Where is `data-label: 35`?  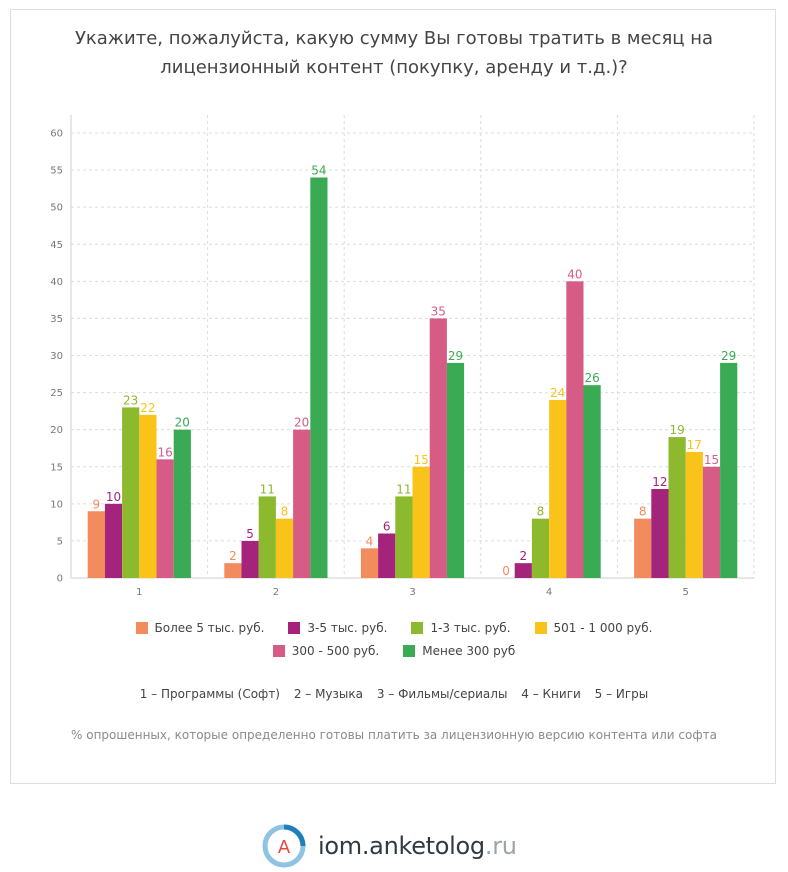
data-label: 35 is located at coordinates (438, 311).